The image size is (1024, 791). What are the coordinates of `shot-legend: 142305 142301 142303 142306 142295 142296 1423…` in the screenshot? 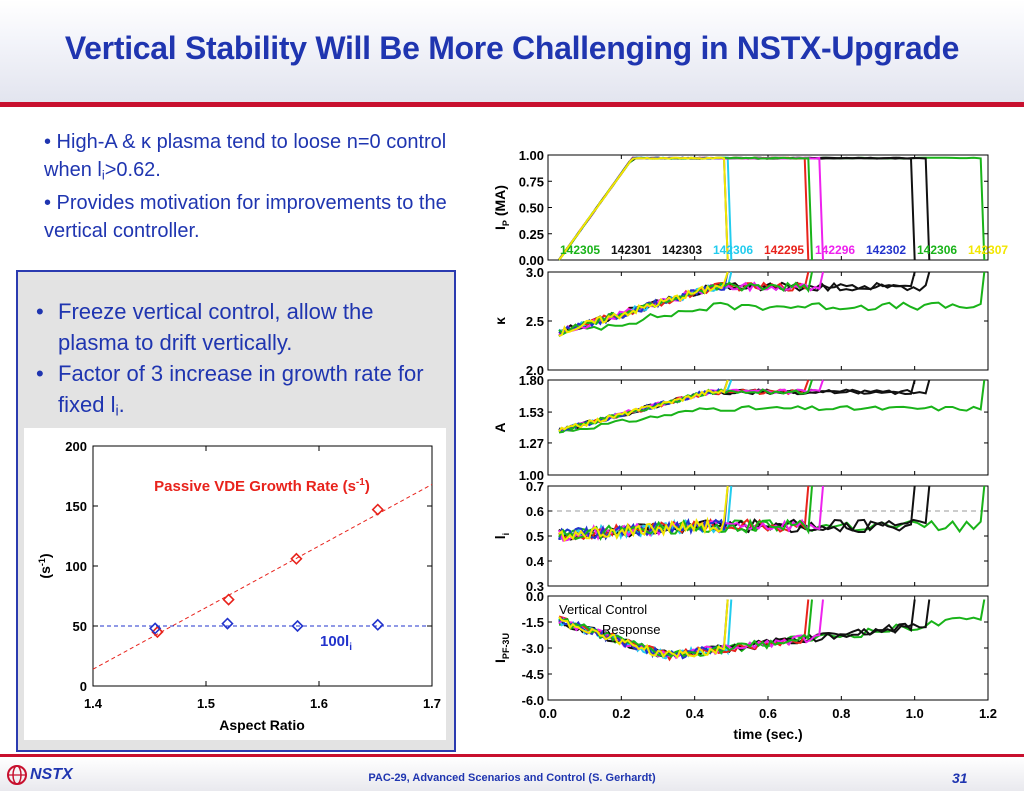 It's located at (784, 250).